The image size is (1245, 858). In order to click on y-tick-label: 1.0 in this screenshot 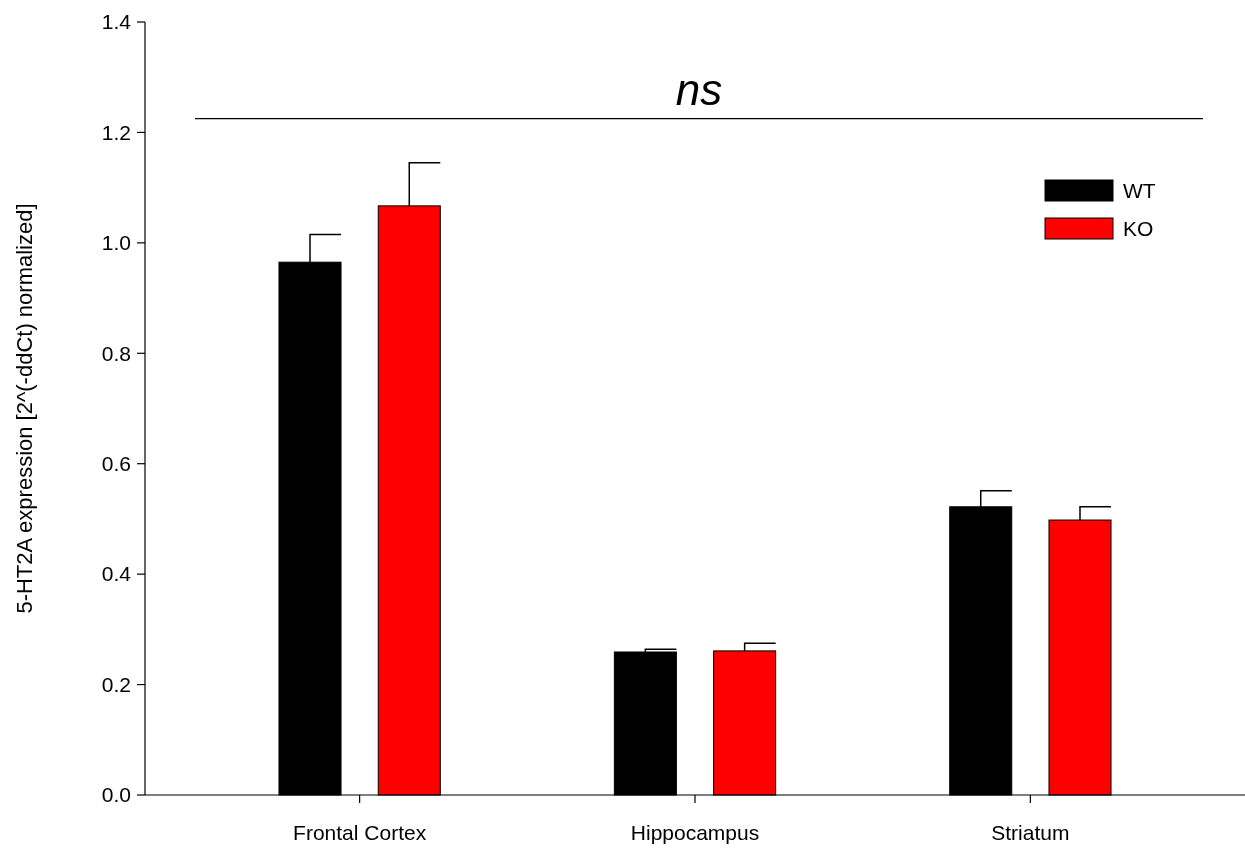, I will do `click(116, 243)`.